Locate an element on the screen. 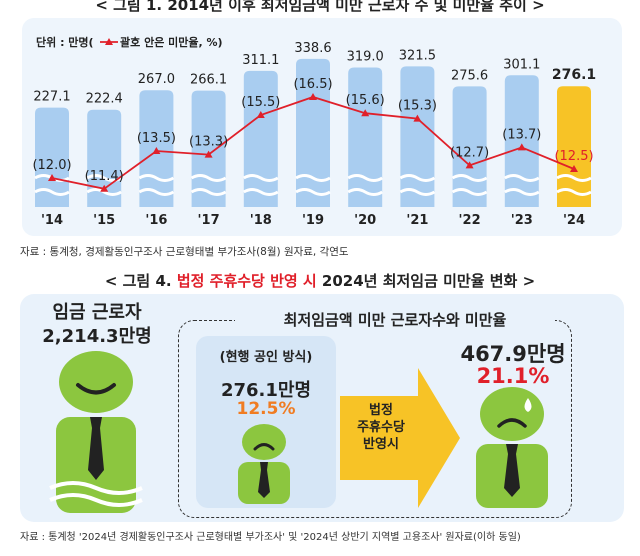 The image size is (640, 556). x-tick-label: '14 is located at coordinates (52, 220).